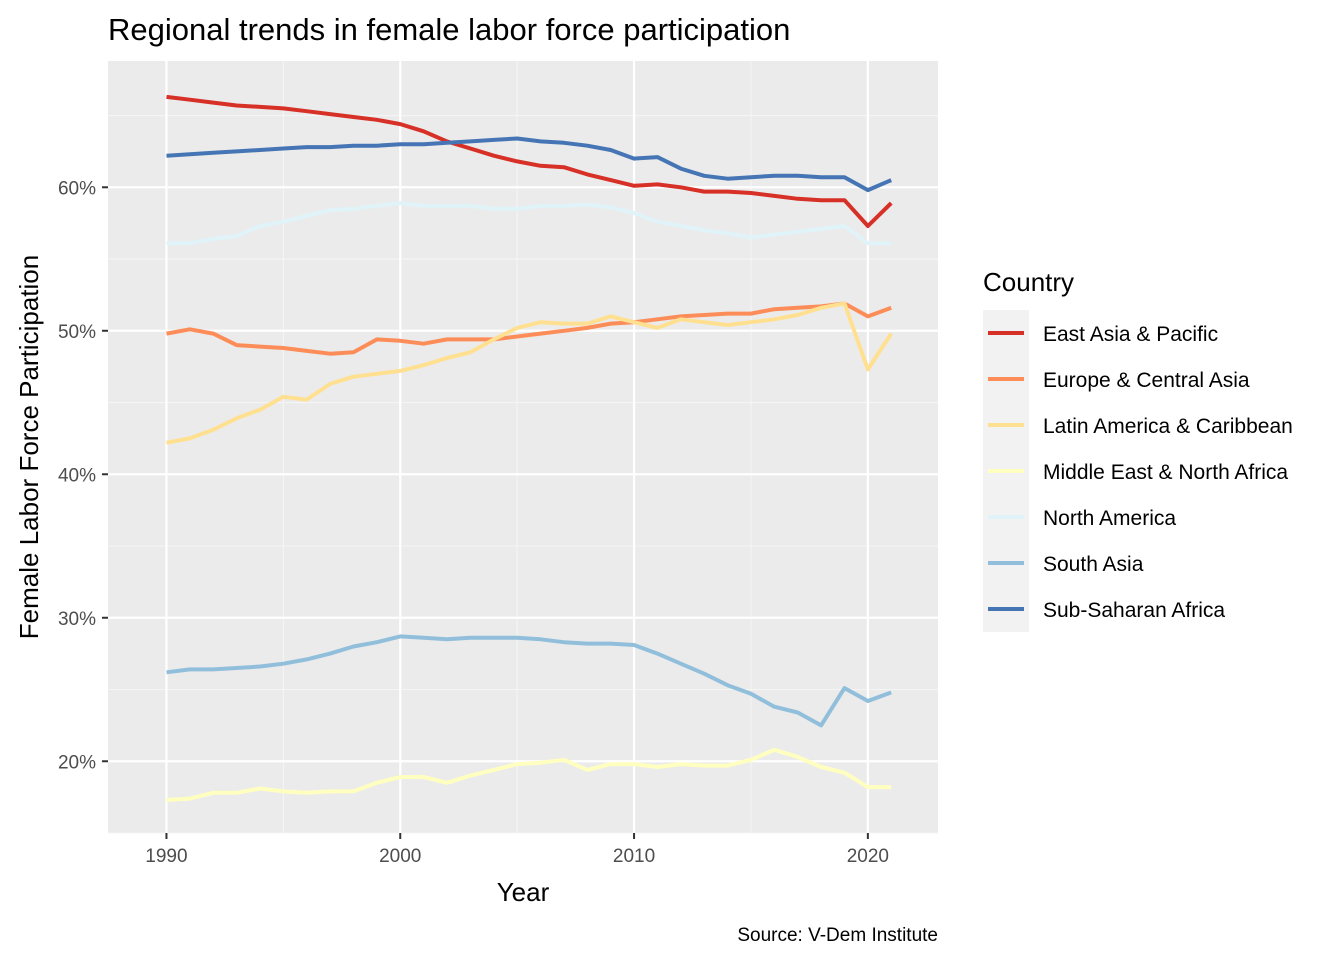  What do you see at coordinates (1146, 380) in the screenshot?
I see `legend-label-2: Europe & Central Asia` at bounding box center [1146, 380].